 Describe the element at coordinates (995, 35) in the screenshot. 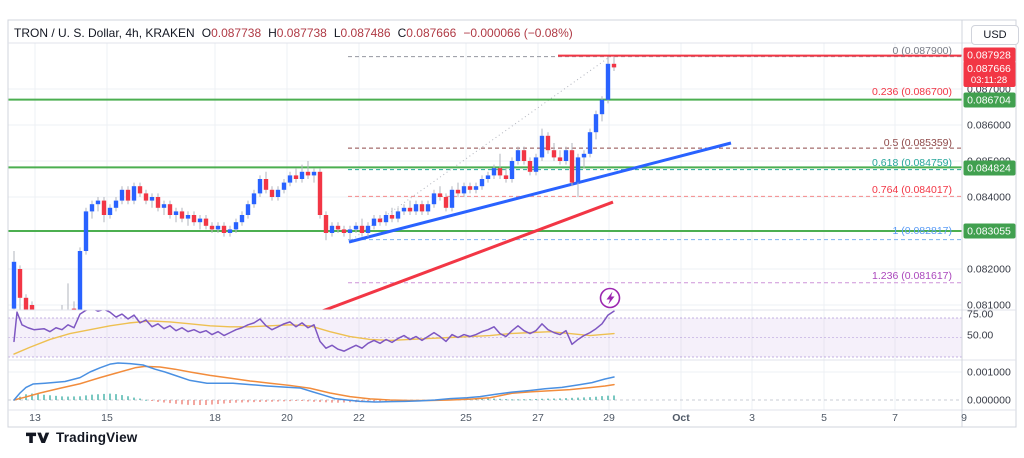

I see `currency-toggle-button: USD` at that location.